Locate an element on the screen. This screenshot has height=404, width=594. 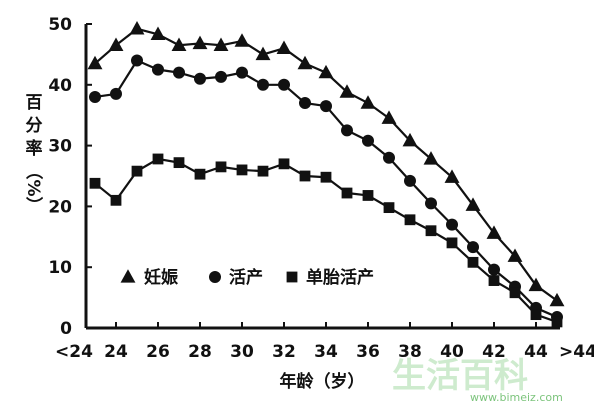
y-axis-label-line-1: 百 is located at coordinates (34, 103).